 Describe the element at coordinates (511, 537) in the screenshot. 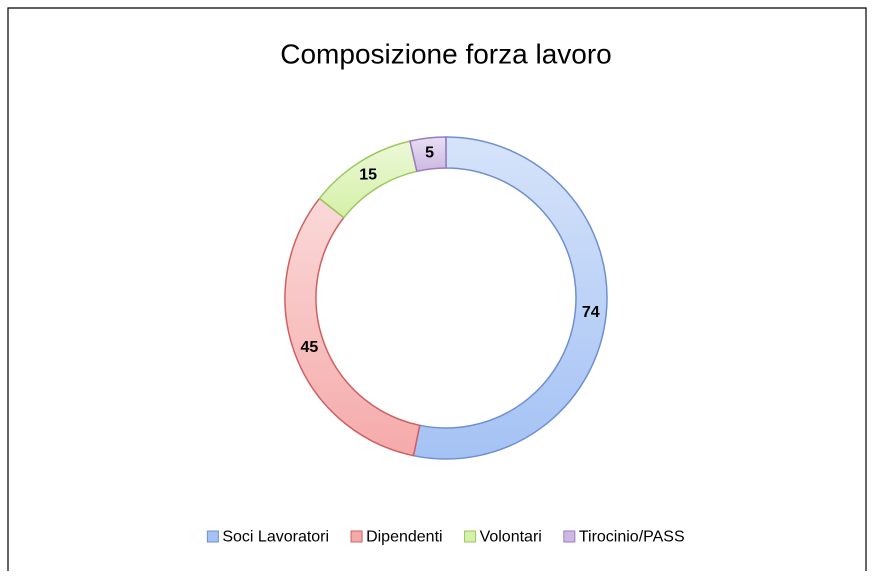

I see `legend-label: Volontari` at that location.